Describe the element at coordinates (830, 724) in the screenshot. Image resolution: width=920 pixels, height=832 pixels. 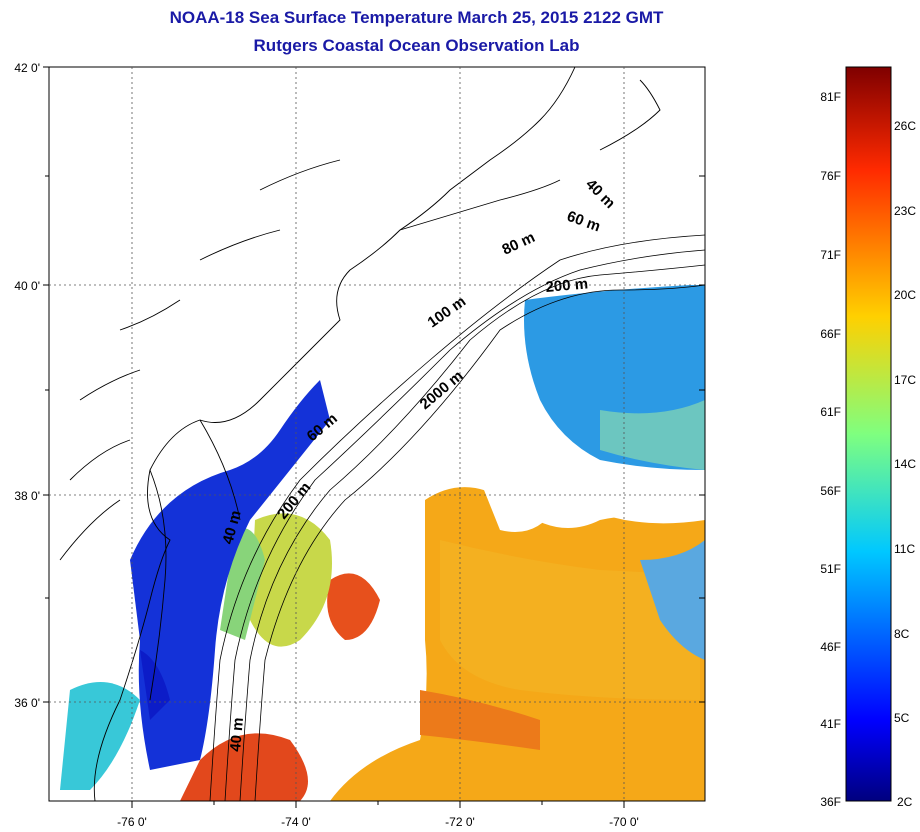
I see `colorbar-f-label: 41F` at that location.